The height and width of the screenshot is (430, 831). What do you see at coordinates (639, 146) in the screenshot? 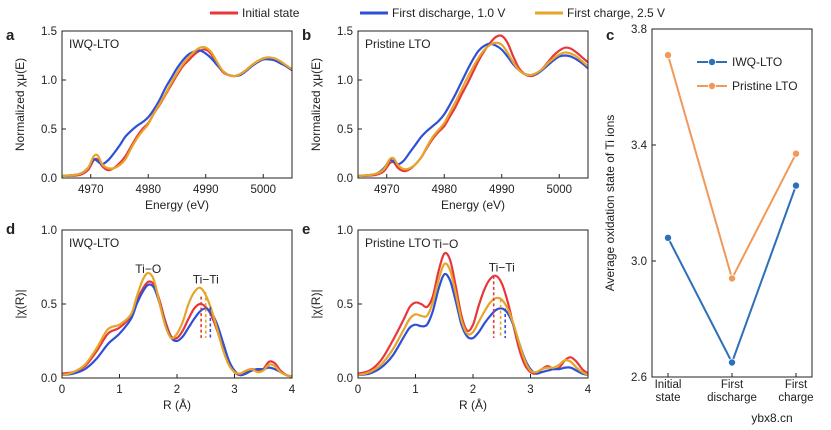
I see `y-tick-label: 3.4` at bounding box center [639, 146].